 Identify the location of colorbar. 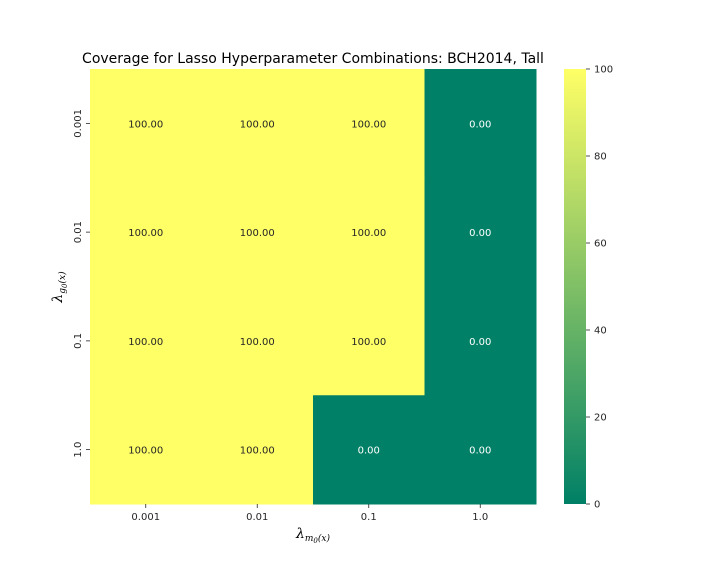
(575, 286).